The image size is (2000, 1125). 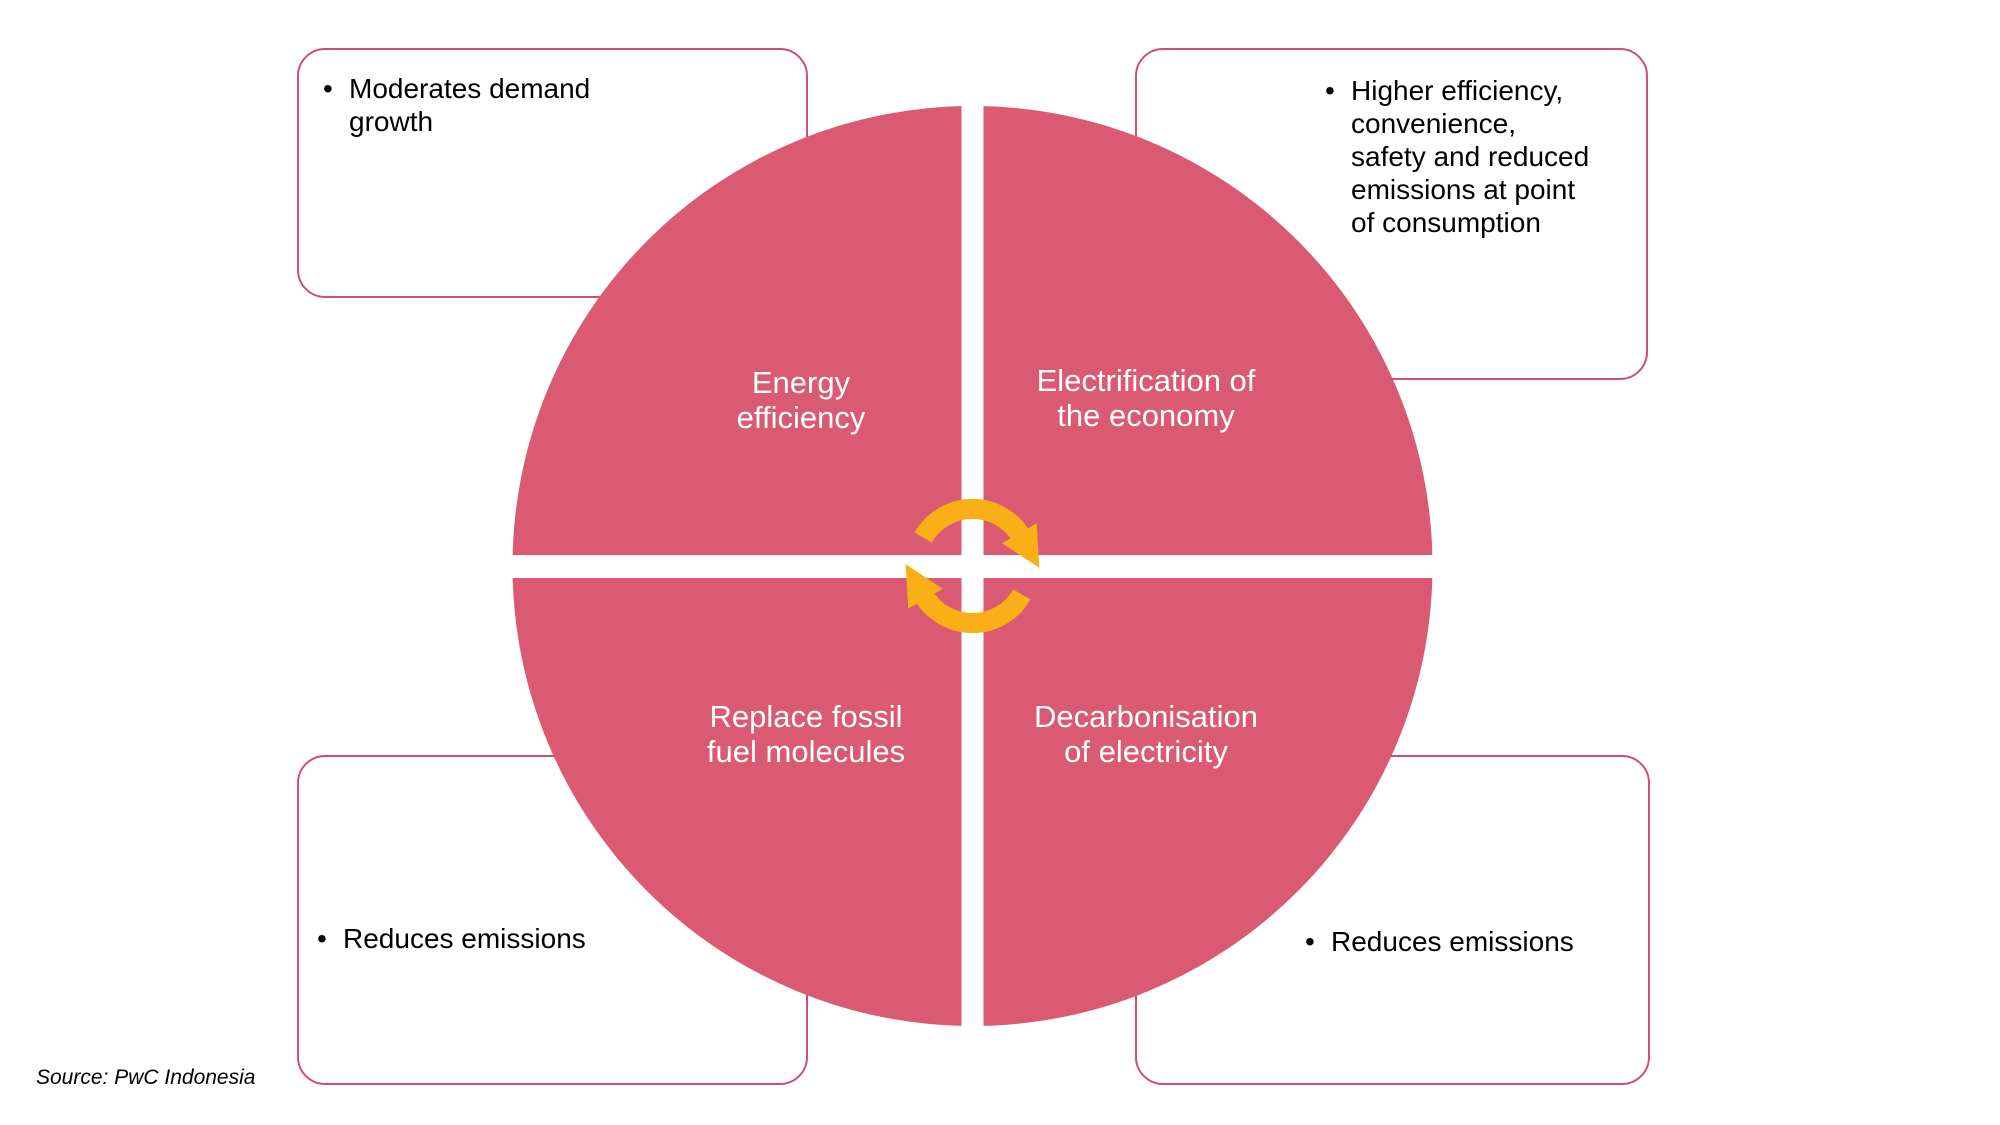 What do you see at coordinates (1452, 941) in the screenshot?
I see `callout-text-bottom-right: Reduces emissions` at bounding box center [1452, 941].